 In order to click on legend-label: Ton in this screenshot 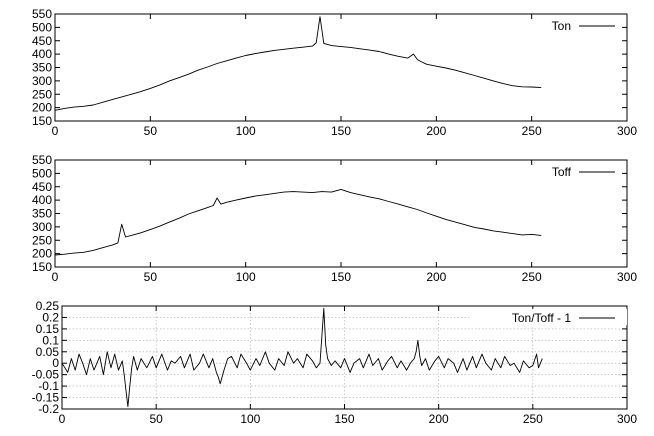, I will do `click(561, 26)`.